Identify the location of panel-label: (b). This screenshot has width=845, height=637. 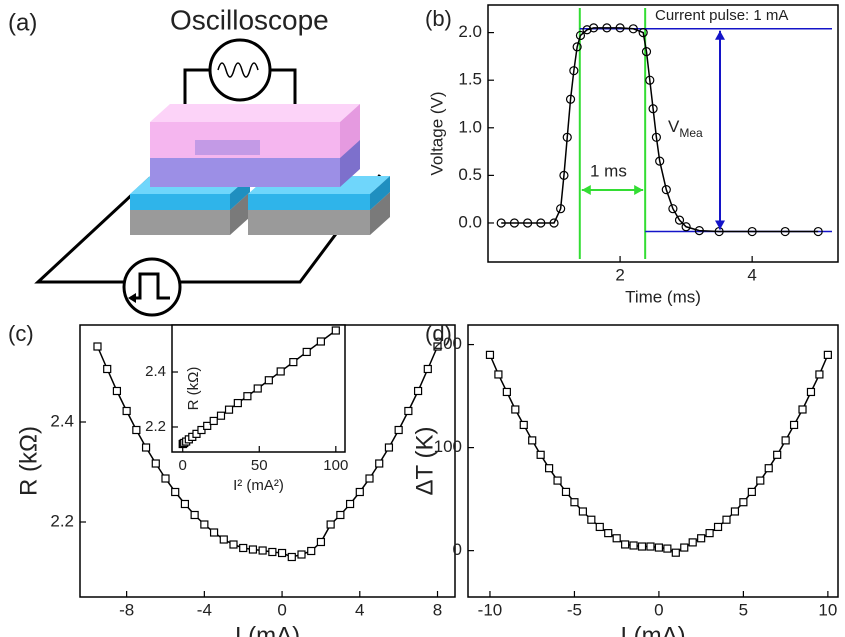
(438, 18).